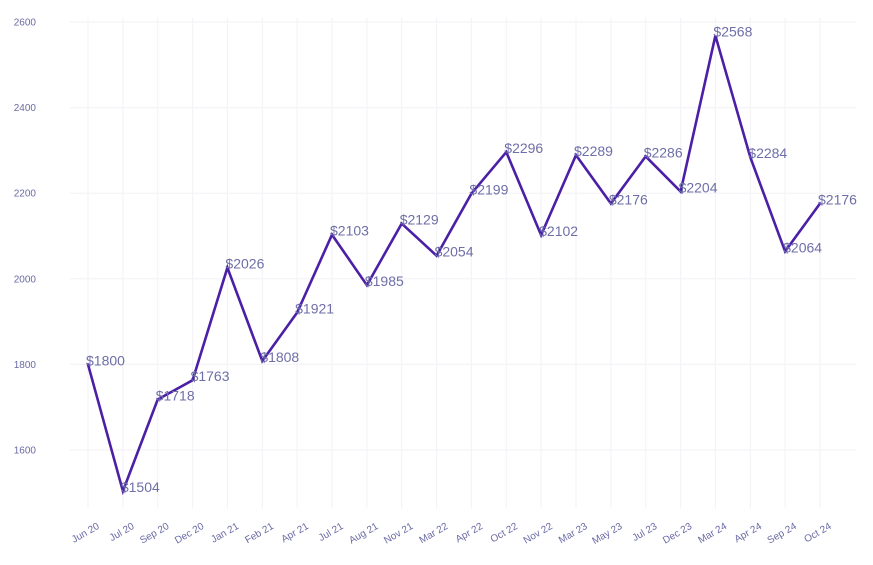 Image resolution: width=873 pixels, height=565 pixels. Describe the element at coordinates (469, 533) in the screenshot. I see `x-tick-label: Apr 22` at that location.